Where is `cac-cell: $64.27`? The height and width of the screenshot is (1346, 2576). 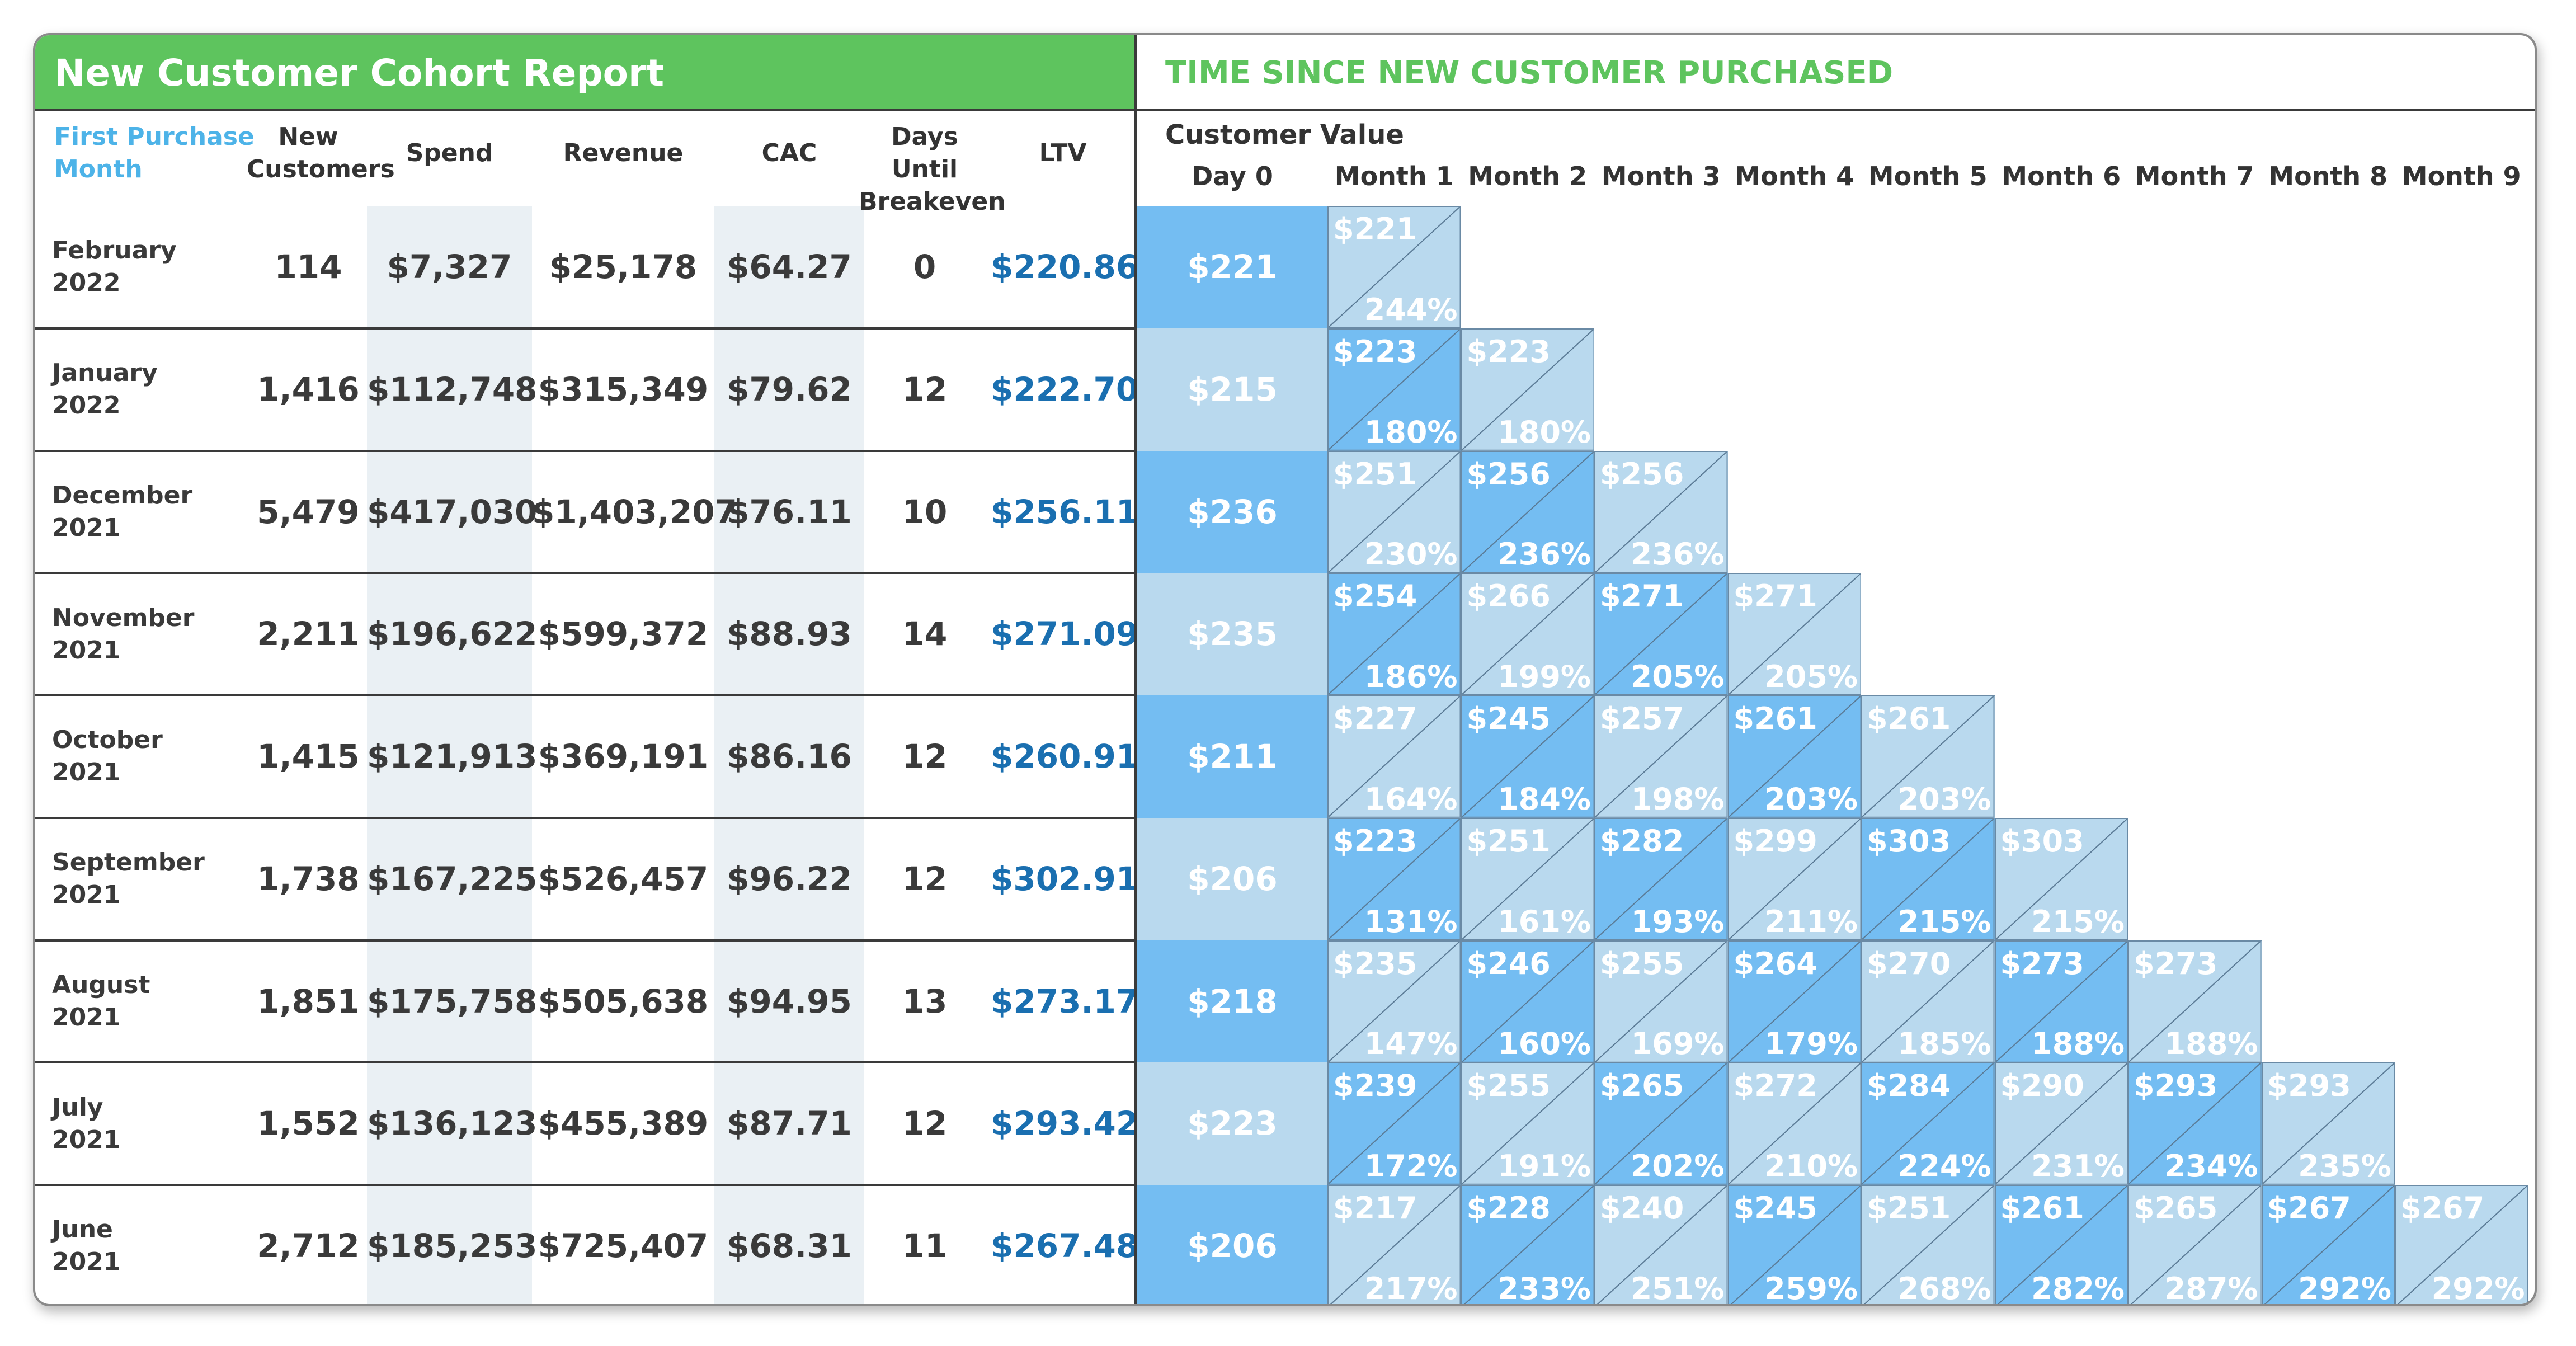 cac-cell: $64.27 is located at coordinates (789, 267).